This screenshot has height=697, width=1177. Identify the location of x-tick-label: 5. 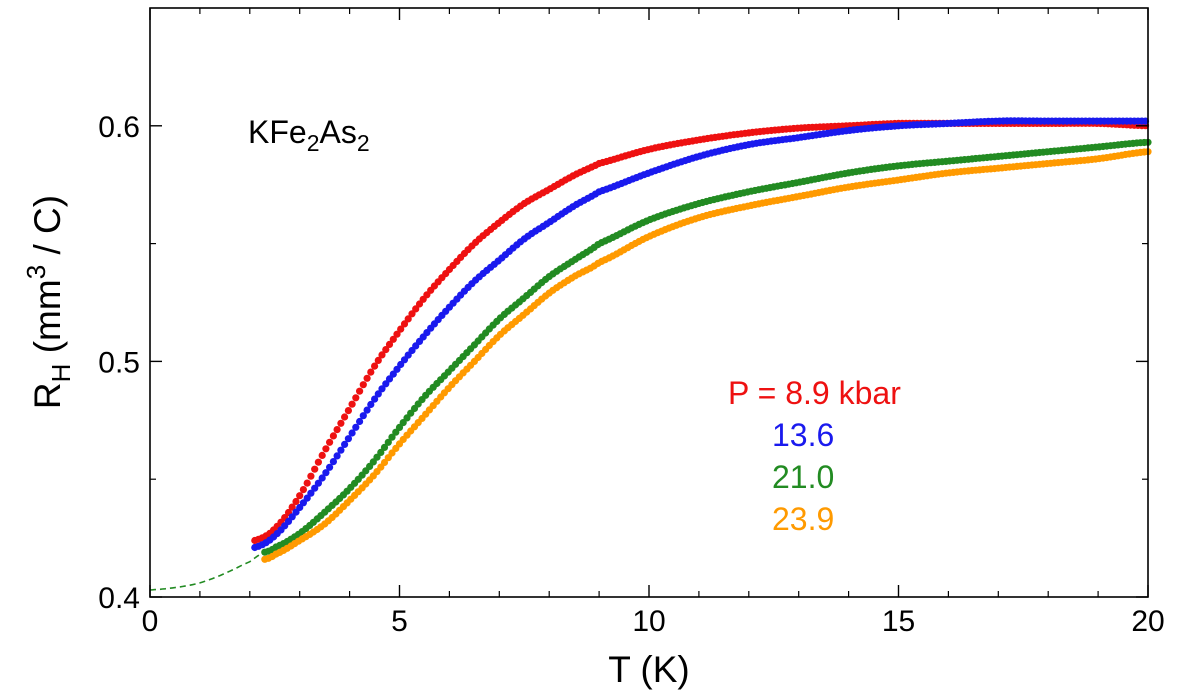
(399, 621).